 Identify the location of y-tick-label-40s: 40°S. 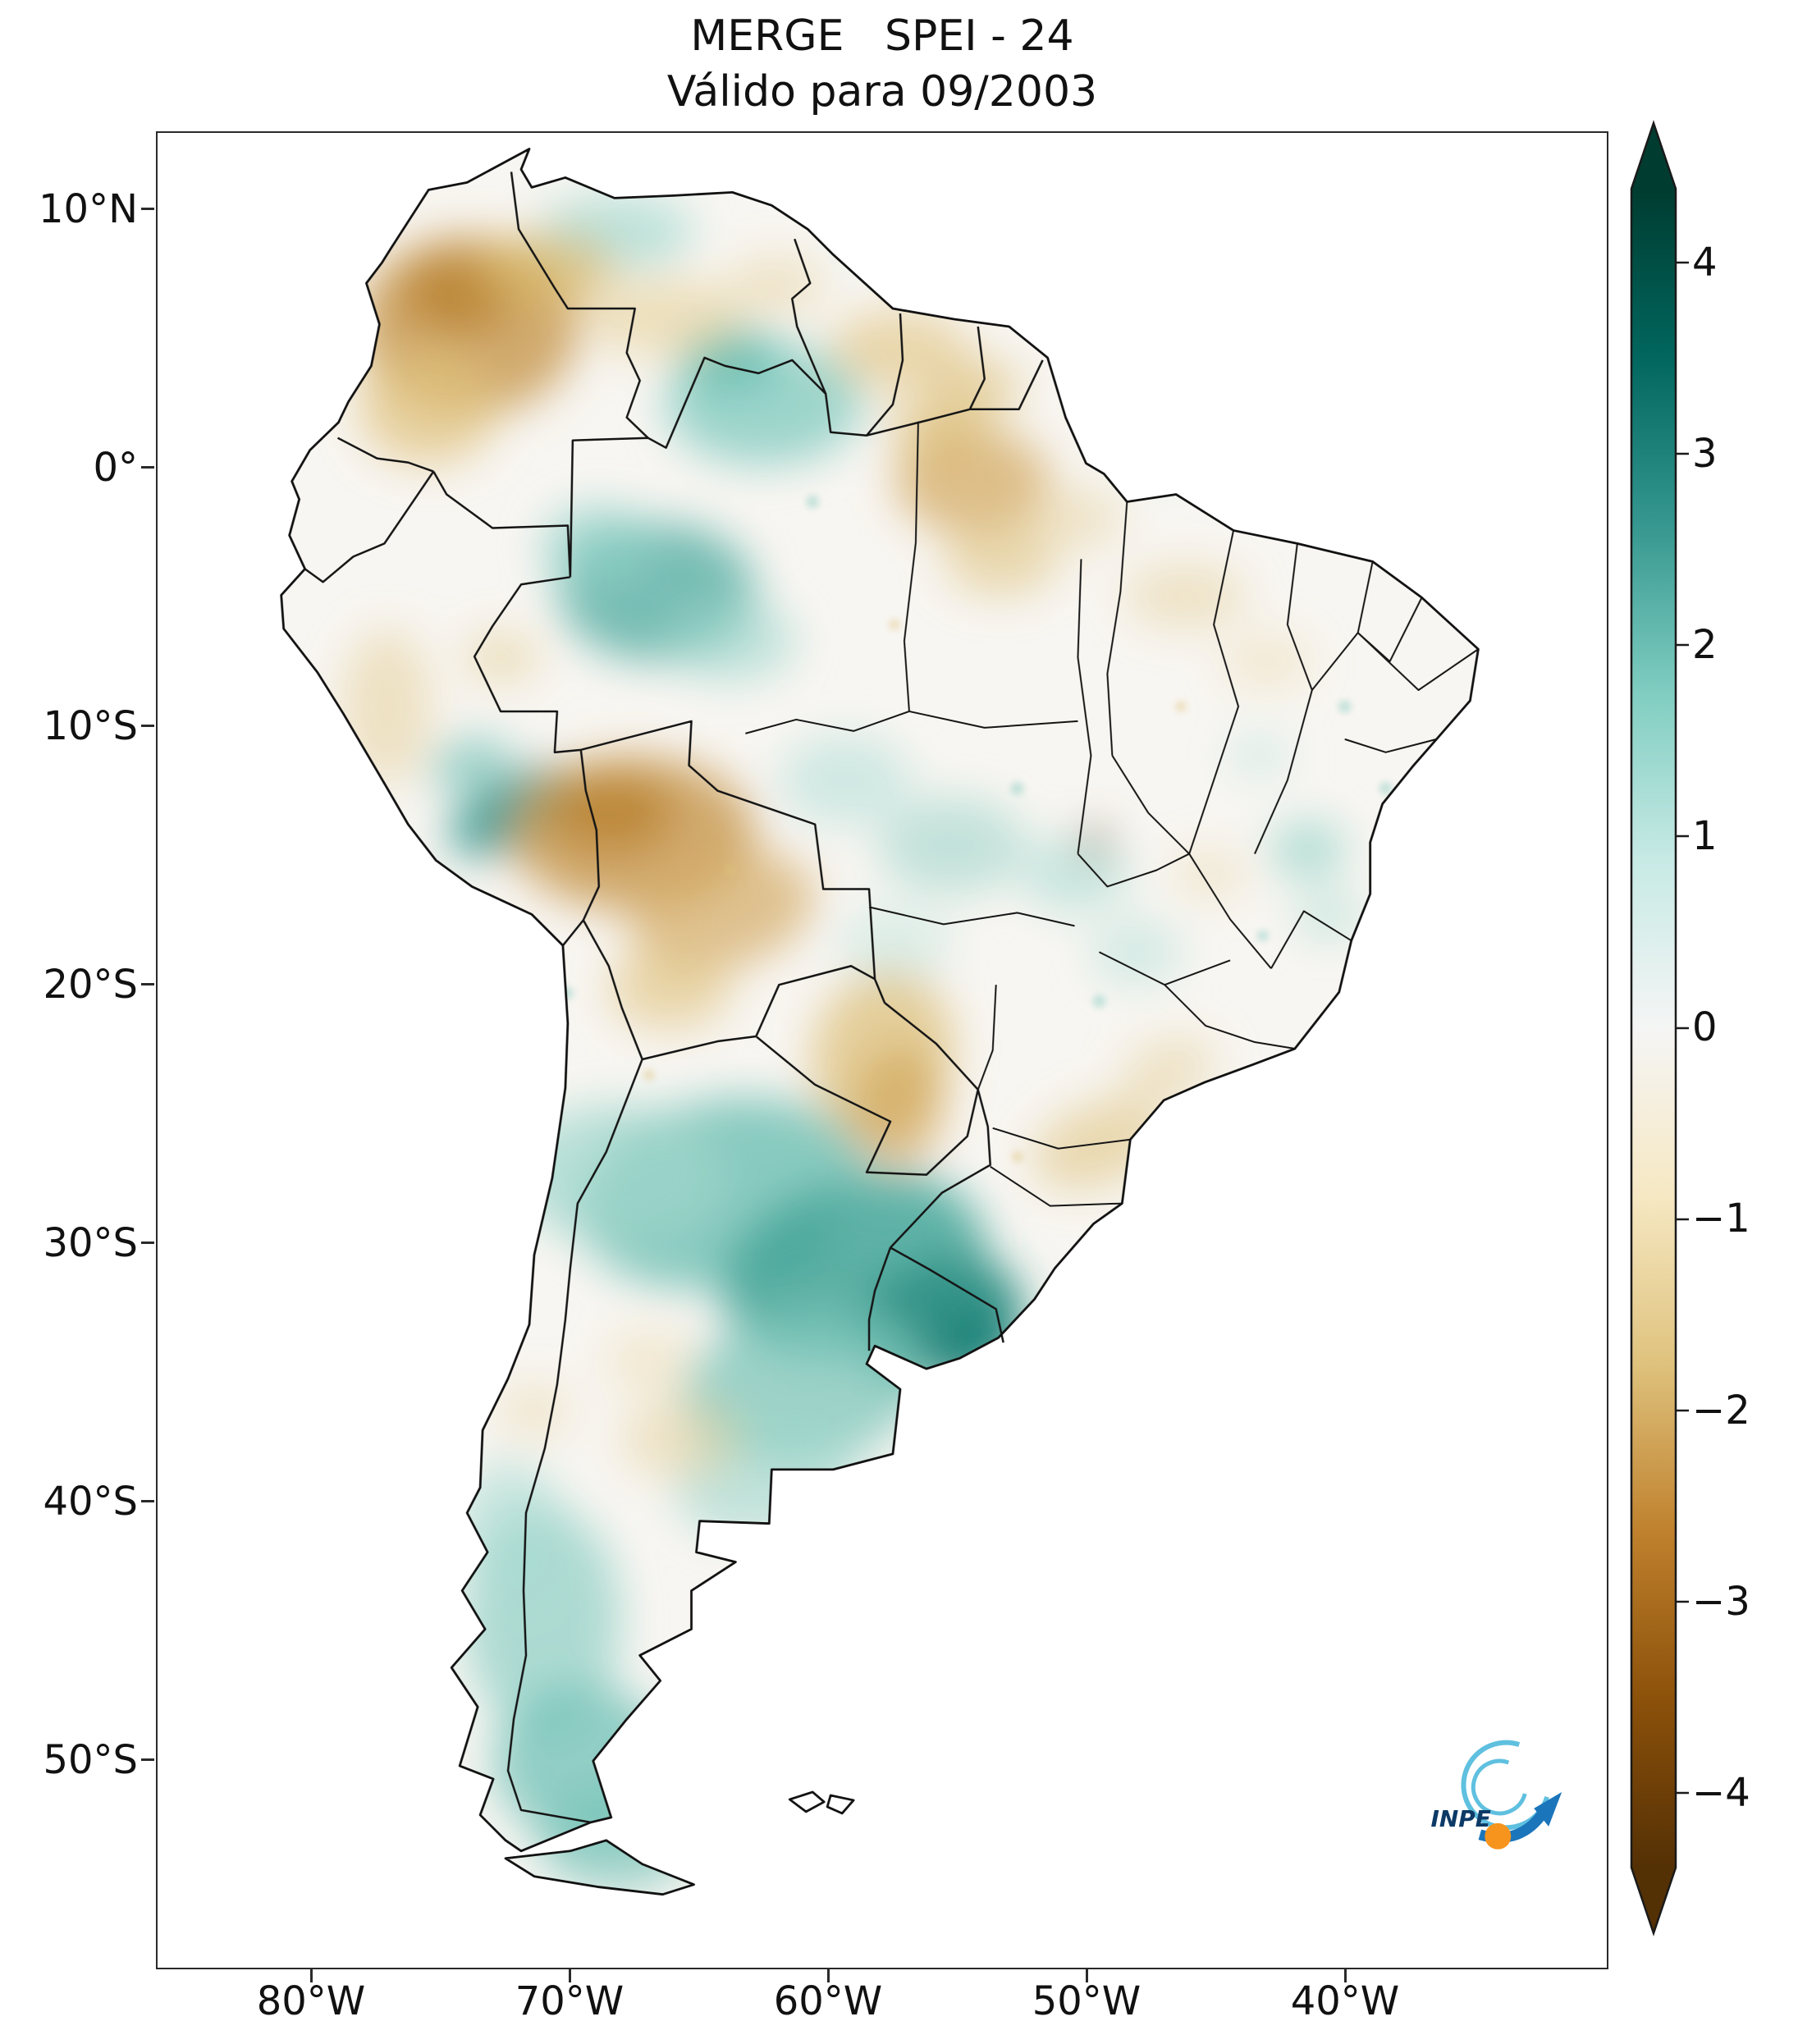
(90, 1502).